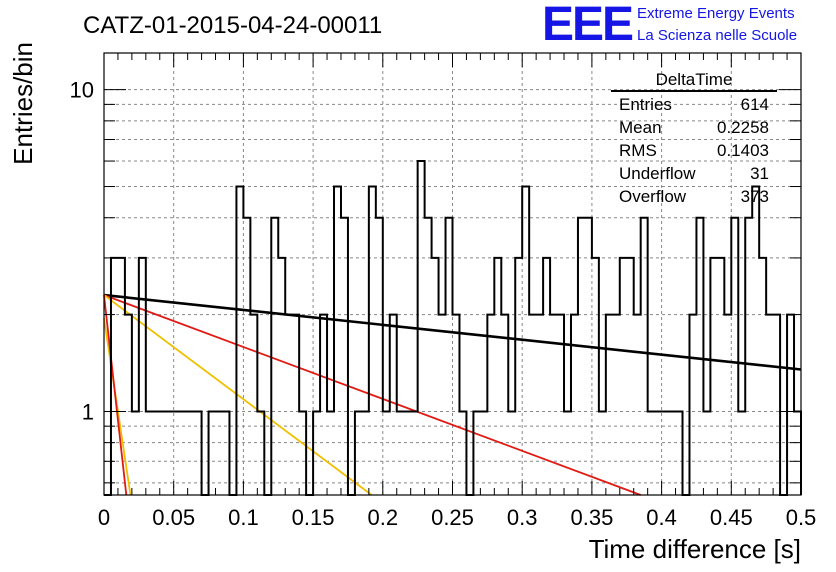  What do you see at coordinates (661, 517) in the screenshot?
I see `x-tick-label: 0.4` at bounding box center [661, 517].